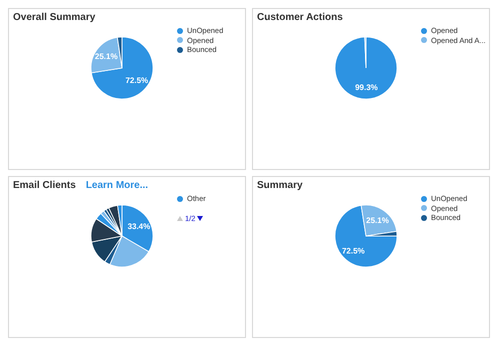  What do you see at coordinates (139, 226) in the screenshot?
I see `data-label: 33.4%` at bounding box center [139, 226].